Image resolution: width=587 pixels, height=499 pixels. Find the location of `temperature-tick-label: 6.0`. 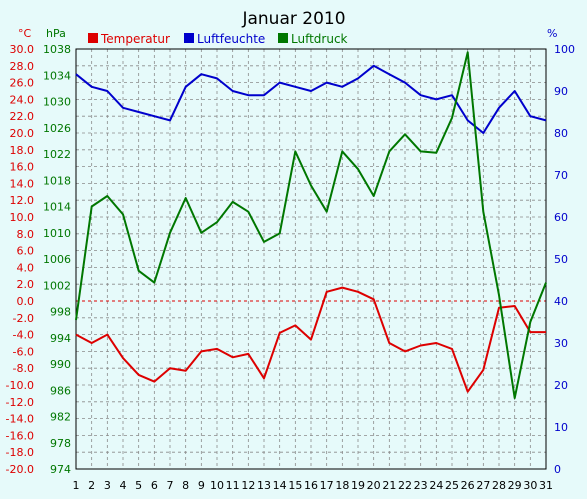

temperature-tick-label: 6.0 is located at coordinates (26, 251).